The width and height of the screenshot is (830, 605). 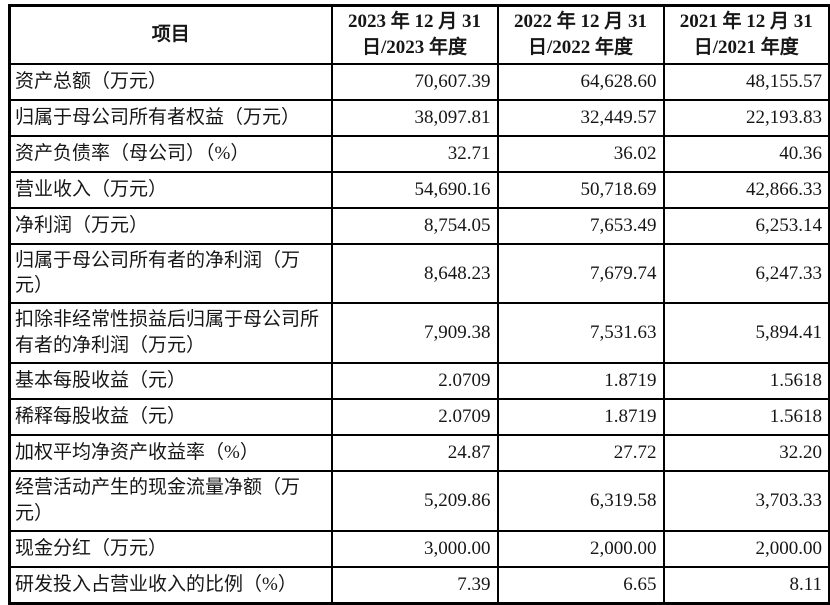 I want to click on row-value: 70,607.39, so click(x=414, y=81).